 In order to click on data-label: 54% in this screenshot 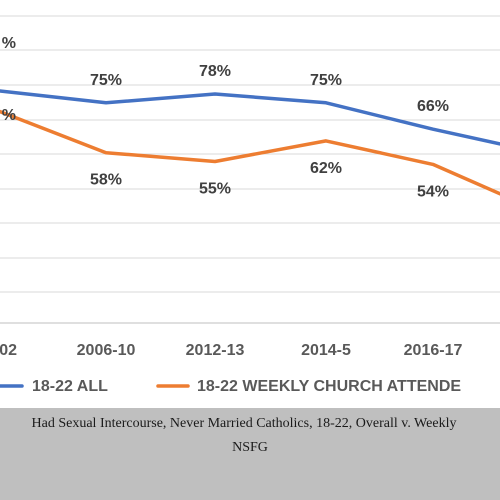, I will do `click(433, 191)`.